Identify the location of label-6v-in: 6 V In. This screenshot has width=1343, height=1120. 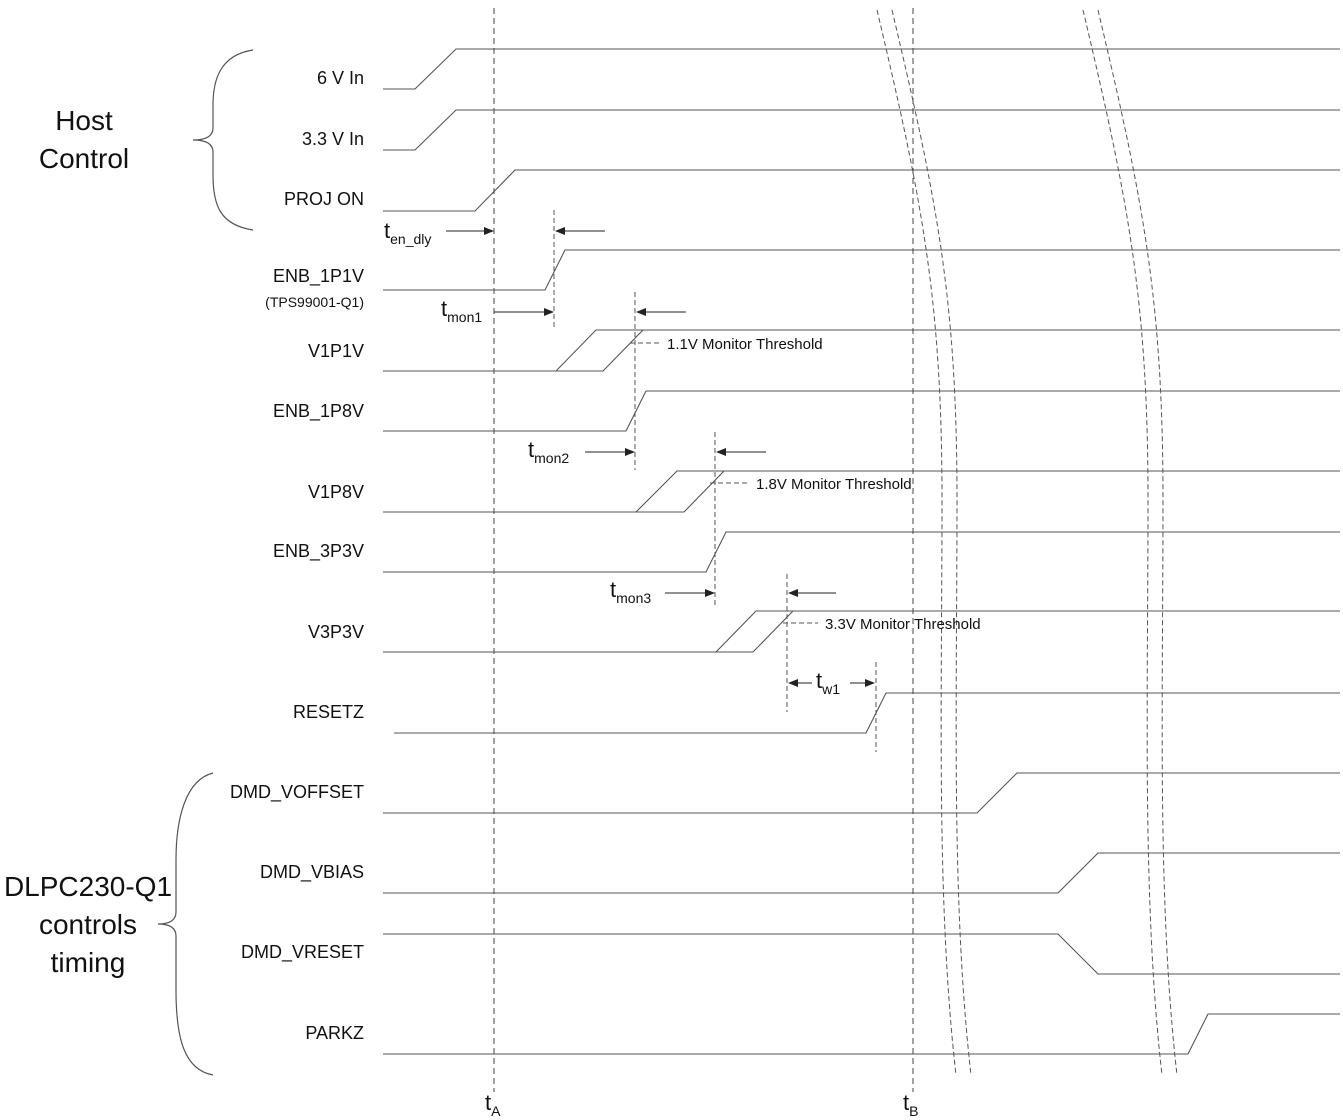
(340, 78).